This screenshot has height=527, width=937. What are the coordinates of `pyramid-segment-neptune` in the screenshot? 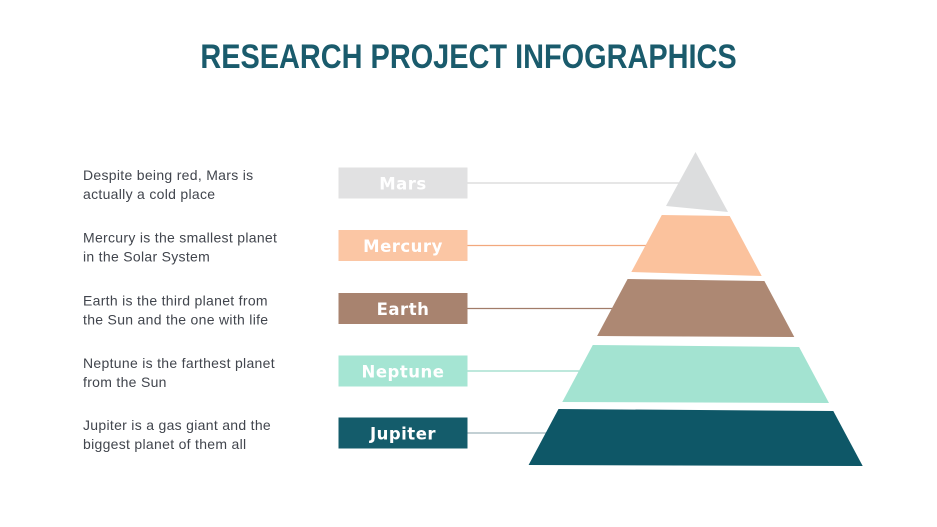 It's located at (695, 374).